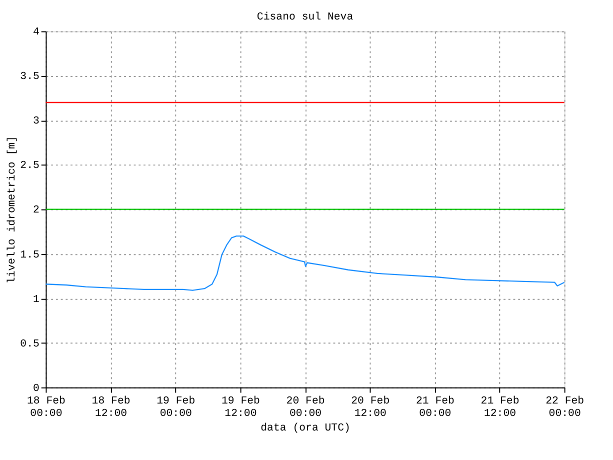 The width and height of the screenshot is (613, 460). Describe the element at coordinates (36, 122) in the screenshot. I see `y-tick-label: 3` at that location.